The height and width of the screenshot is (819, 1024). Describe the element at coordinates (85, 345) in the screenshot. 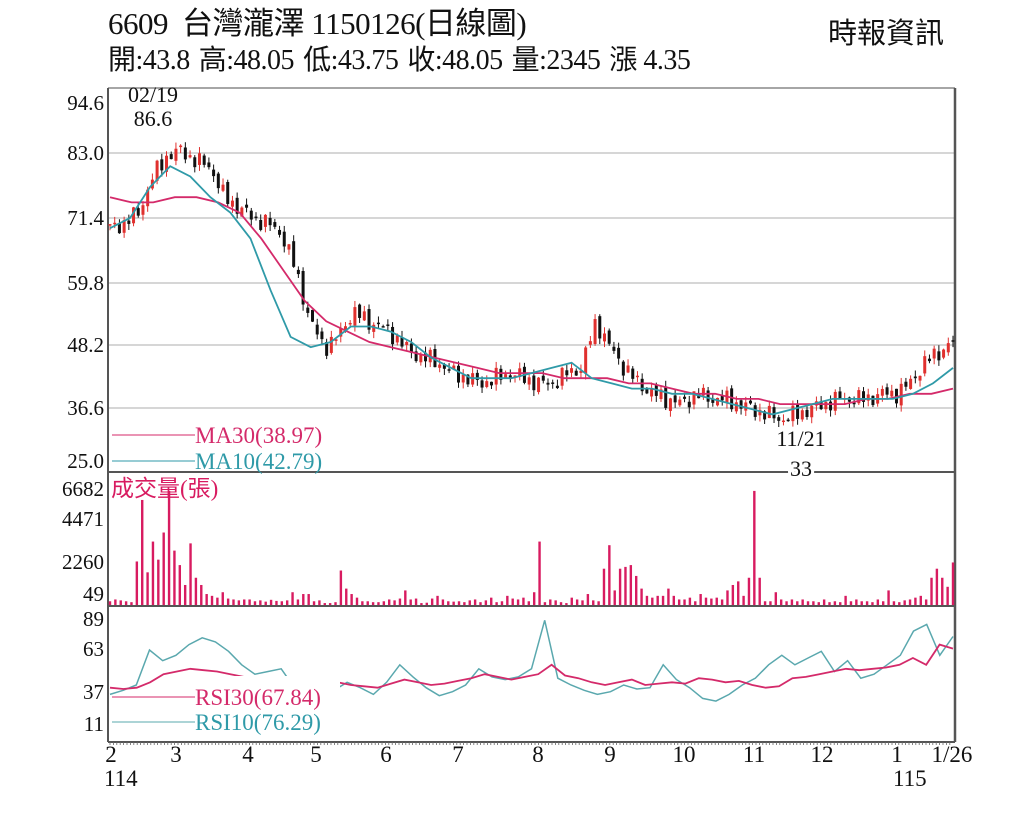

I see `svg-text: 48.2` at that location.